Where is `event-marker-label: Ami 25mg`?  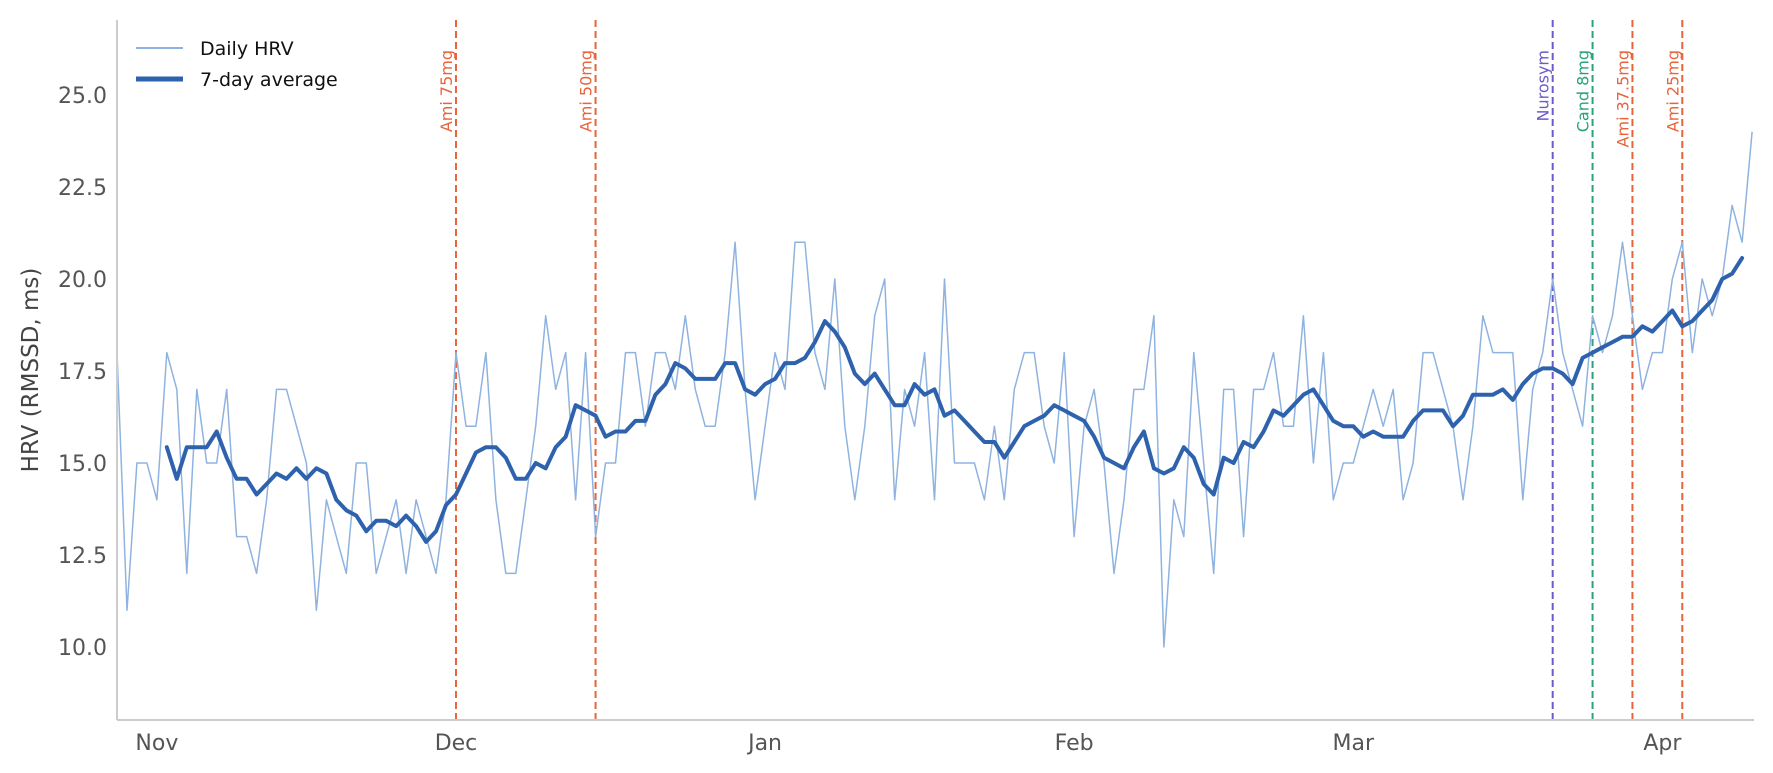 event-marker-label: Ami 25mg is located at coordinates (1672, 91).